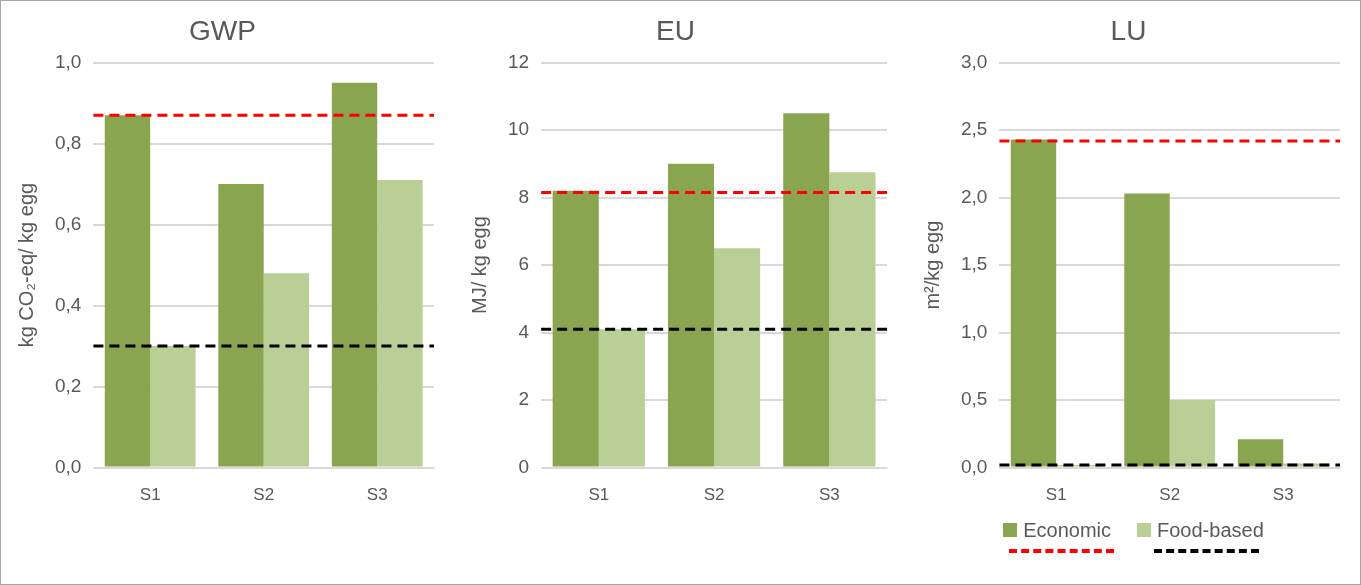  I want to click on y-tick-label: 0,2, so click(68, 385).